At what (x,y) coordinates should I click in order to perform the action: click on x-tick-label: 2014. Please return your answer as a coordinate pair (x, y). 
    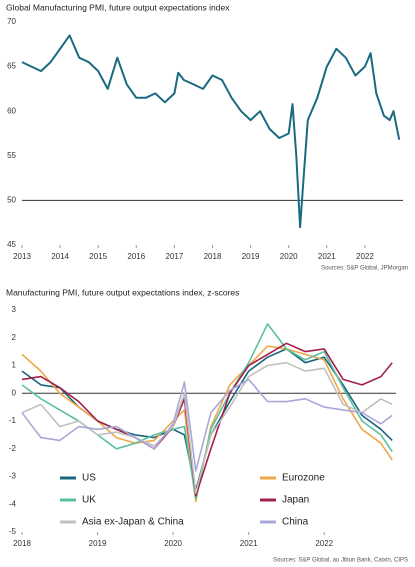
    Looking at the image, I should click on (60, 256).